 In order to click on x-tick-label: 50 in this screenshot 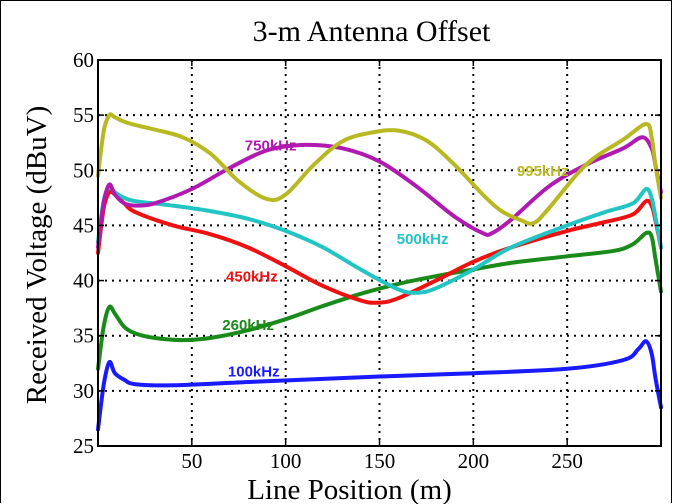, I will do `click(191, 461)`.